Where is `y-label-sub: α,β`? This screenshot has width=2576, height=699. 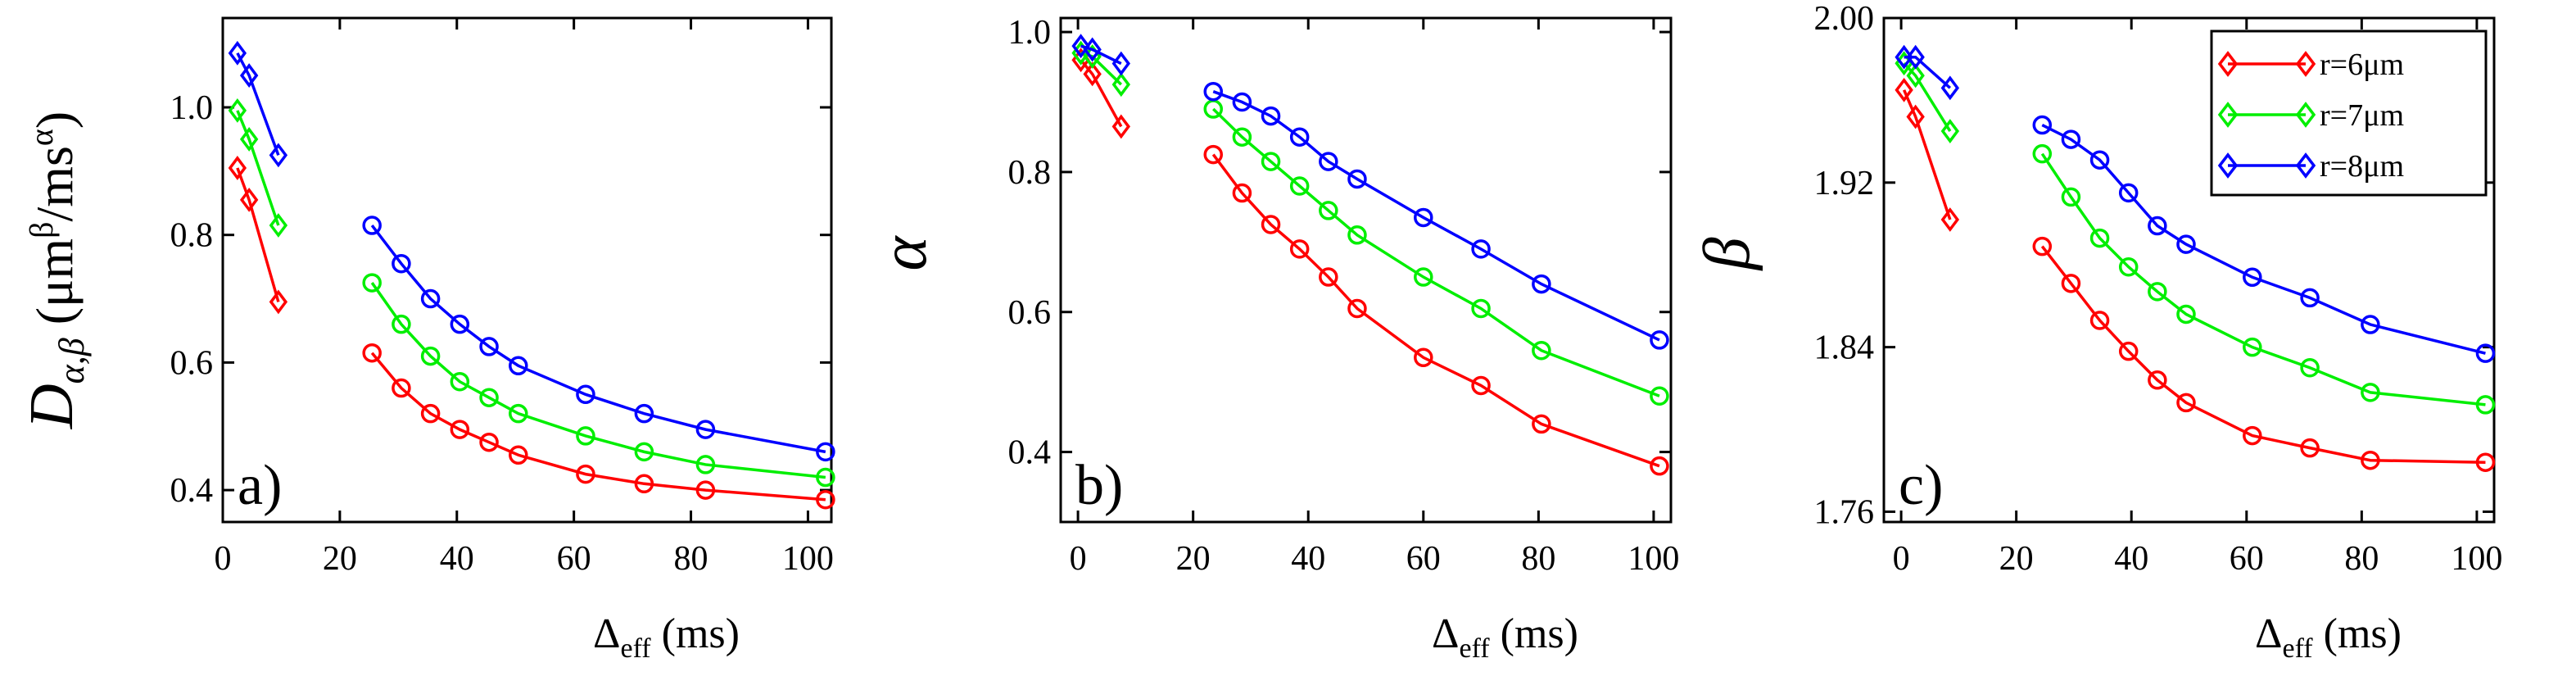 y-label-sub: α,β is located at coordinates (72, 361).